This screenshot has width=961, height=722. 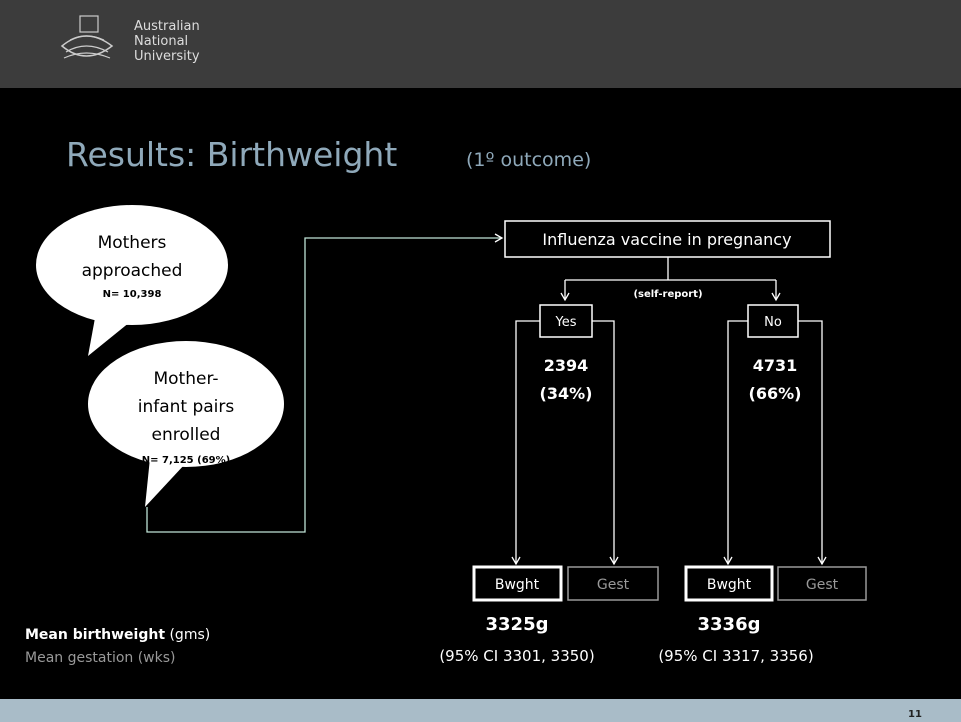 What do you see at coordinates (100, 658) in the screenshot?
I see `legend-gestation: Mean gestation (wks)` at bounding box center [100, 658].